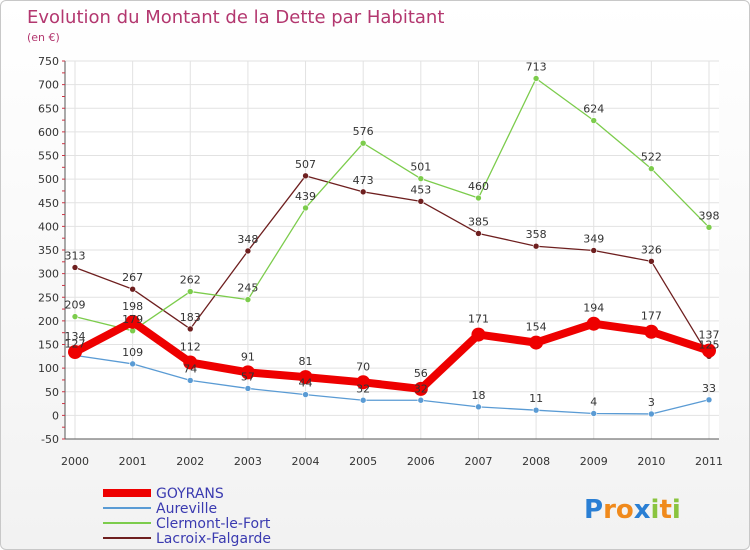 This screenshot has height=550, width=750. What do you see at coordinates (305, 196) in the screenshot?
I see `data-label-clermont-le-fort: 439` at bounding box center [305, 196].